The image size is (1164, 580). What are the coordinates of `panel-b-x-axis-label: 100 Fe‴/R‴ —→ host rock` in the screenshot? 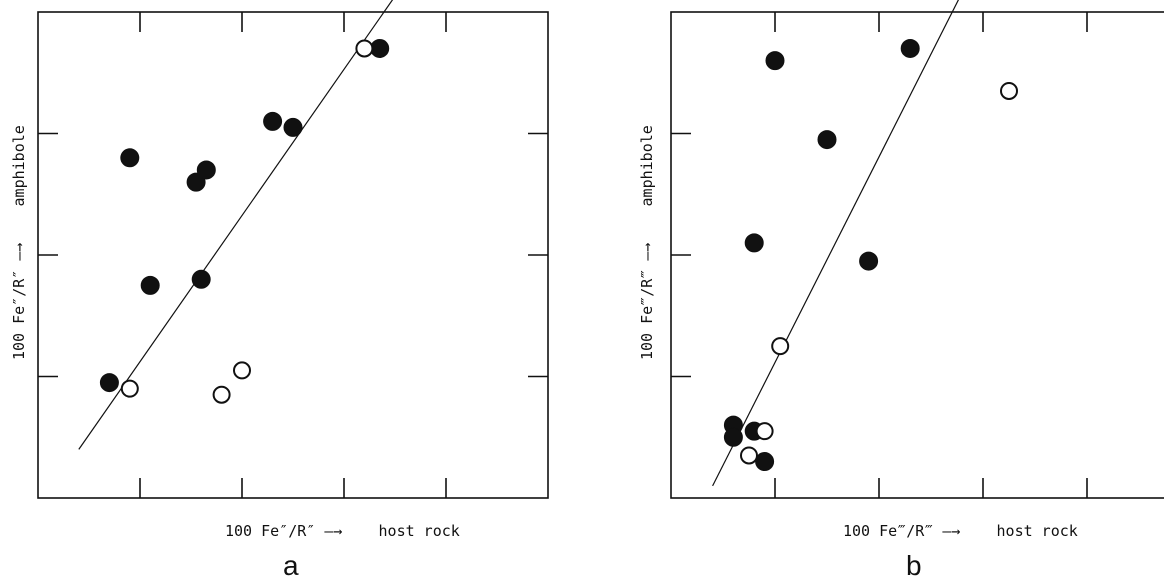 It's located at (960, 531).